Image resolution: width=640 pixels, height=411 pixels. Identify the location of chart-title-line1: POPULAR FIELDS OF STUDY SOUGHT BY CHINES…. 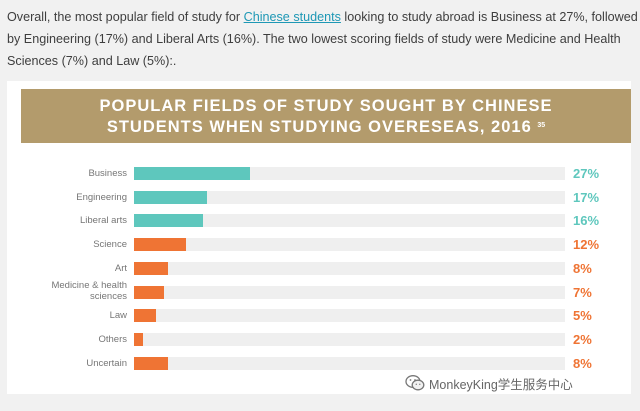
(326, 106).